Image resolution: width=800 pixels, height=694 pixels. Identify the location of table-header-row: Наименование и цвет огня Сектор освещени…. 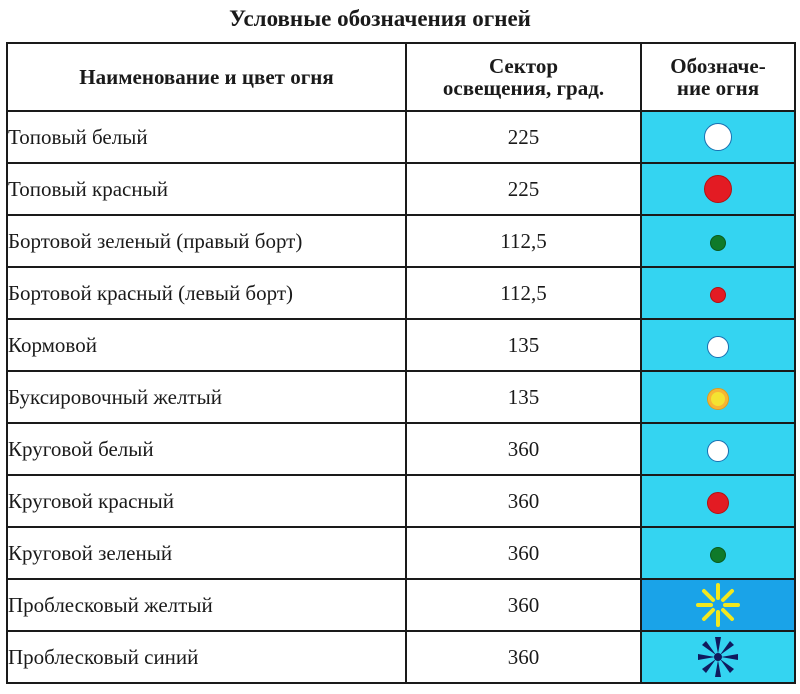
(401, 77).